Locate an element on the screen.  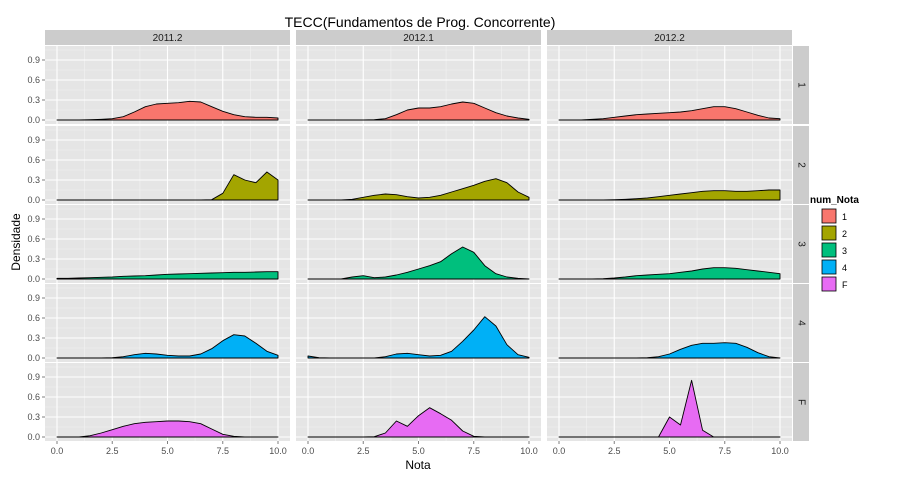
row-strip-label: 3 is located at coordinates (800, 244).